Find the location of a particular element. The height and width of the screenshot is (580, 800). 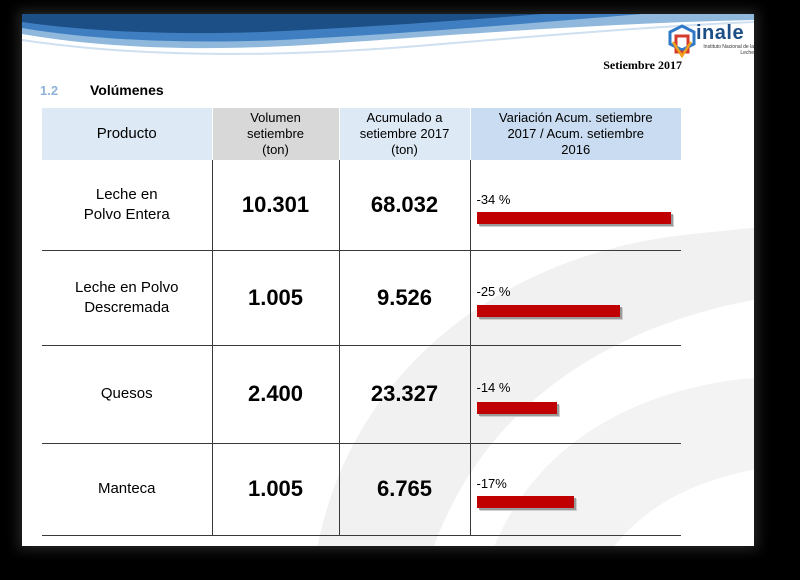

table-row: Quesos 2.400 23.327 -14 % is located at coordinates (361, 394).